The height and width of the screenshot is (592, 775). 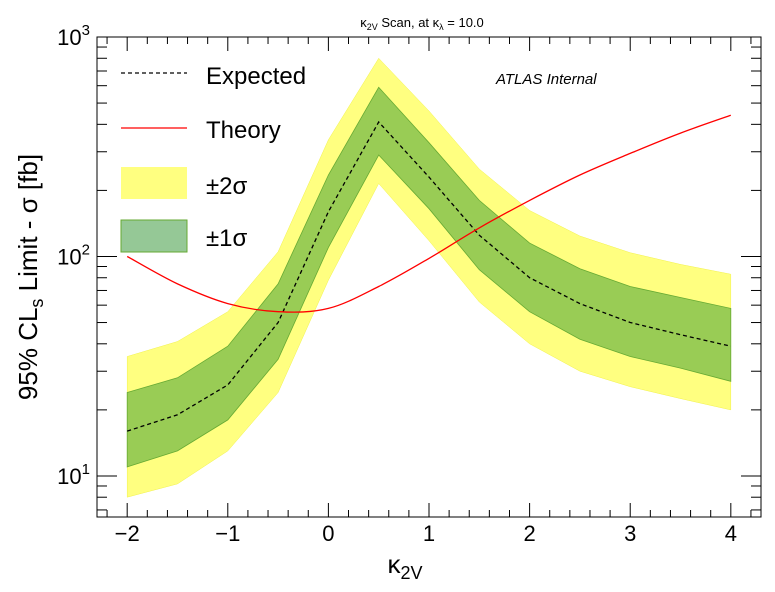 What do you see at coordinates (30, 277) in the screenshot?
I see `y-axis-title: 95% CLs Limit - σ [fb]` at bounding box center [30, 277].